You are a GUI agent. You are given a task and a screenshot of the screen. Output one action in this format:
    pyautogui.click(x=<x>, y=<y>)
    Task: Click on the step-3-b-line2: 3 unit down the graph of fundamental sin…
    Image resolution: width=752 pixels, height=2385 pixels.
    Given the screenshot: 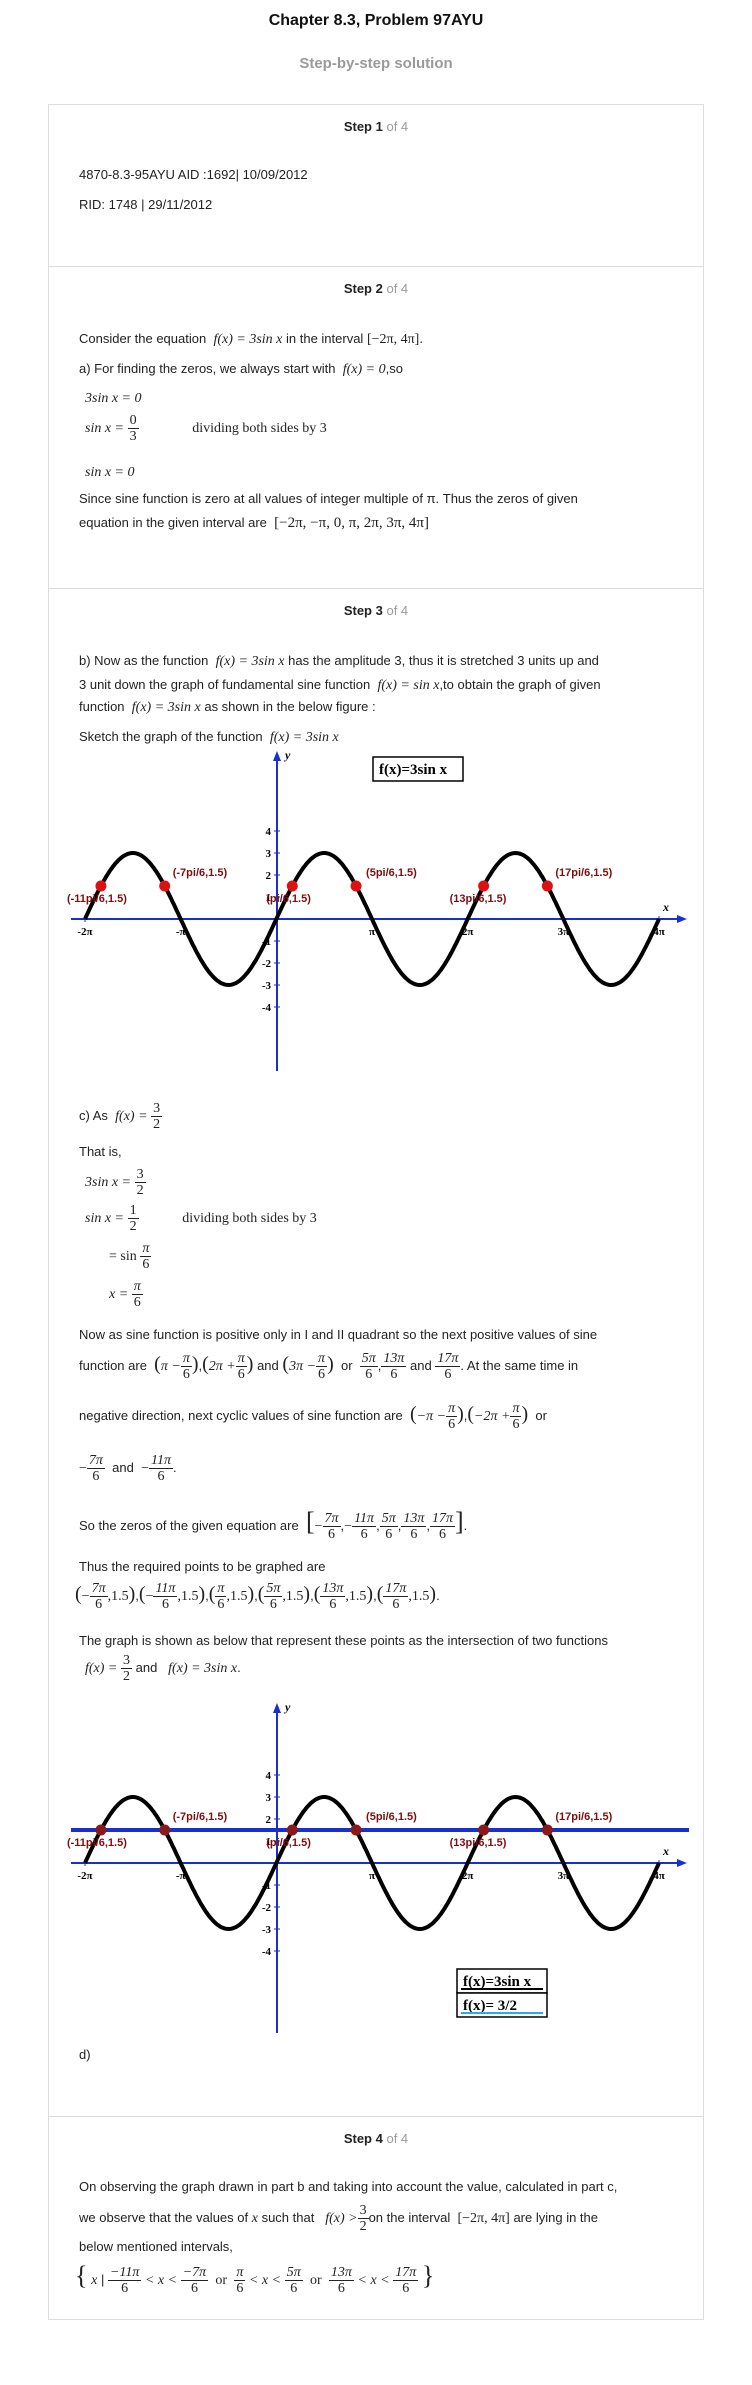 What is the action you would take?
    pyautogui.click(x=340, y=685)
    